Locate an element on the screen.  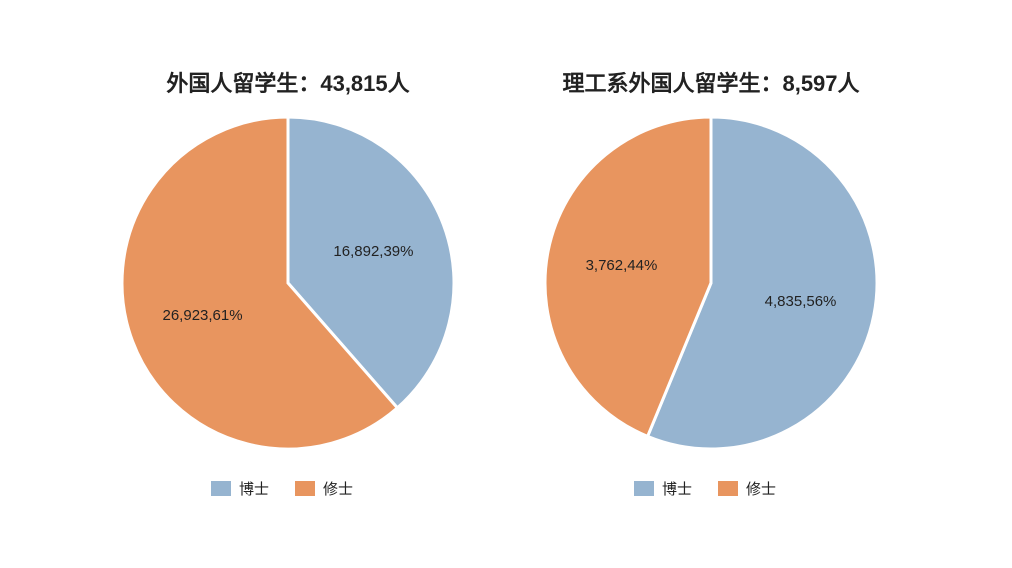
legend-2: 博士 修士 is located at coordinates (718, 488).